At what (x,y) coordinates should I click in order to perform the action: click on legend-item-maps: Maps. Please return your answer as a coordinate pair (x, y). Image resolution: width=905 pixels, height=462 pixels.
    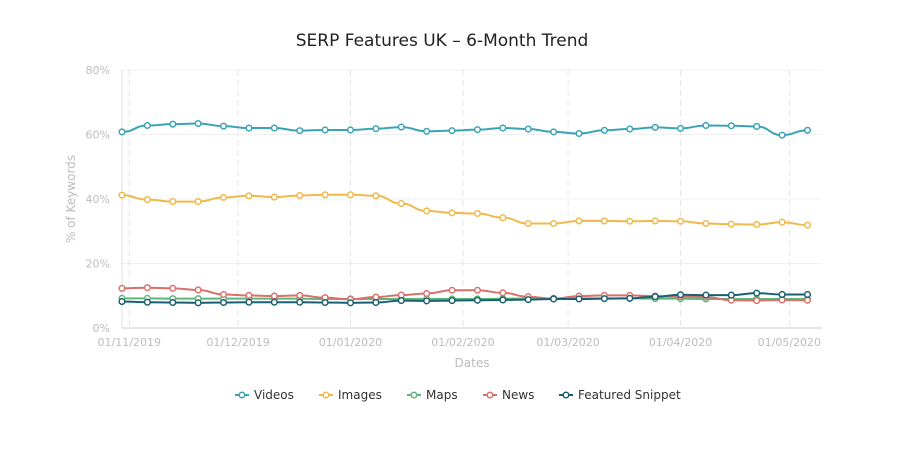
    Looking at the image, I should click on (432, 395).